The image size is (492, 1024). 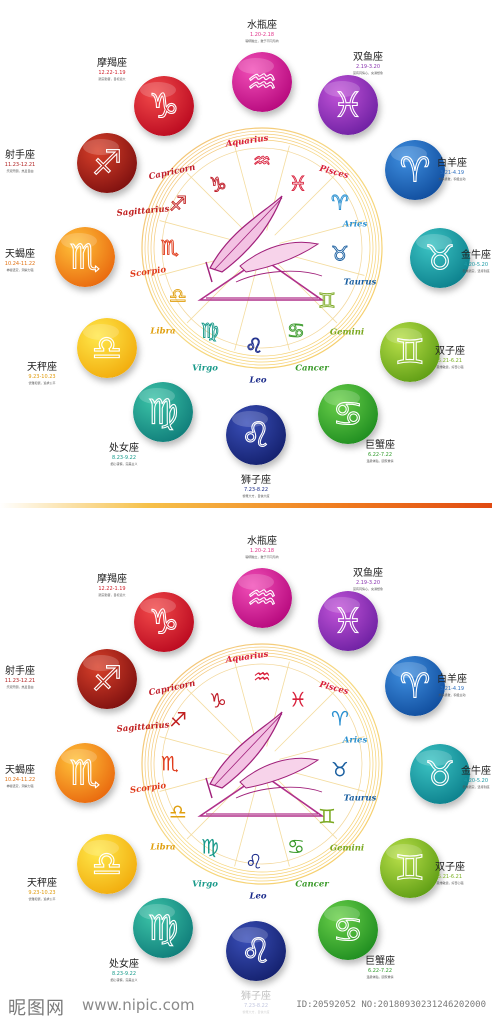 I want to click on leo-emblem-icon: ♌, so click(x=256, y=952).